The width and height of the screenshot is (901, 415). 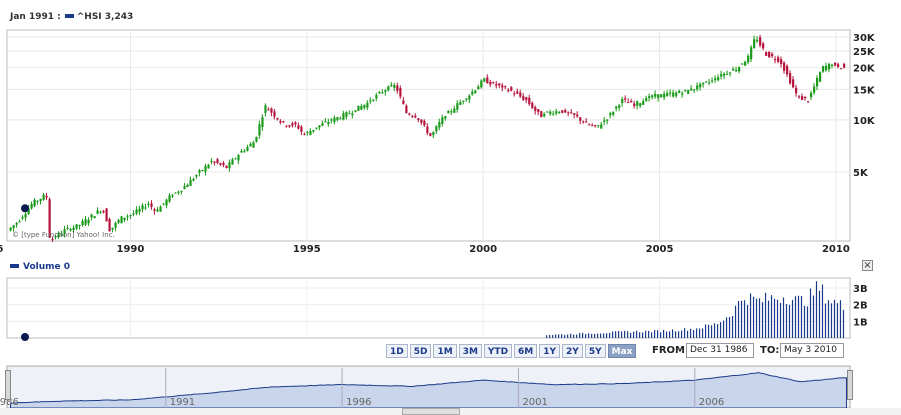 What do you see at coordinates (812, 350) in the screenshot?
I see `to-date-input: May 3 2010` at bounding box center [812, 350].